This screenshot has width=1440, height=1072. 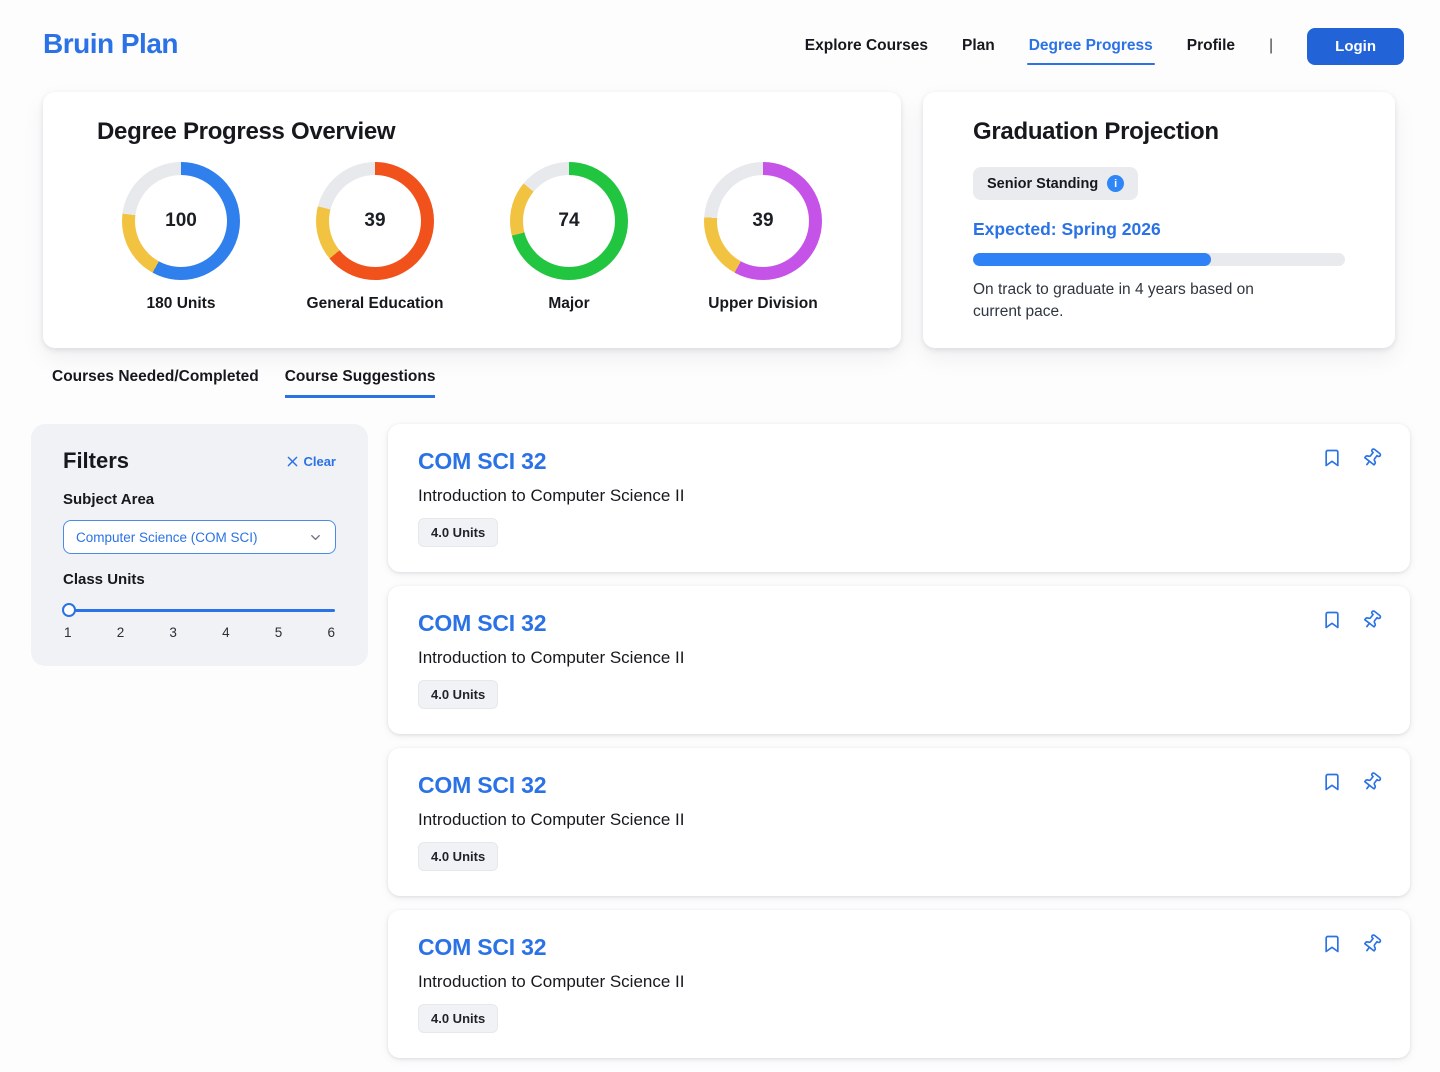 What do you see at coordinates (155, 376) in the screenshot?
I see `tab-courses-needed-completed: Courses Needed/Completed` at bounding box center [155, 376].